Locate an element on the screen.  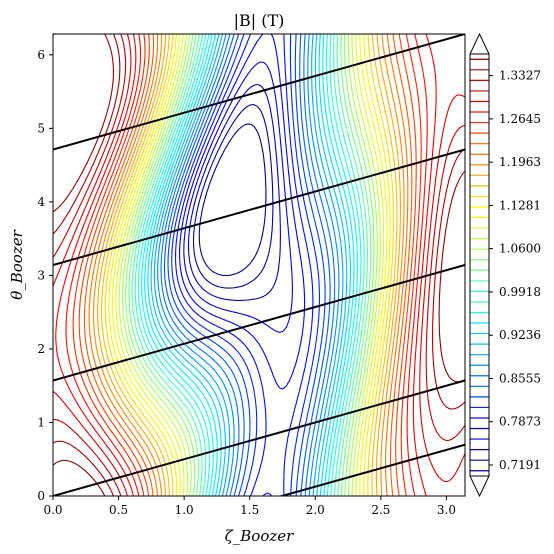
y-axis: 0 1 2 3 4 5 6 is located at coordinates (45, 275).